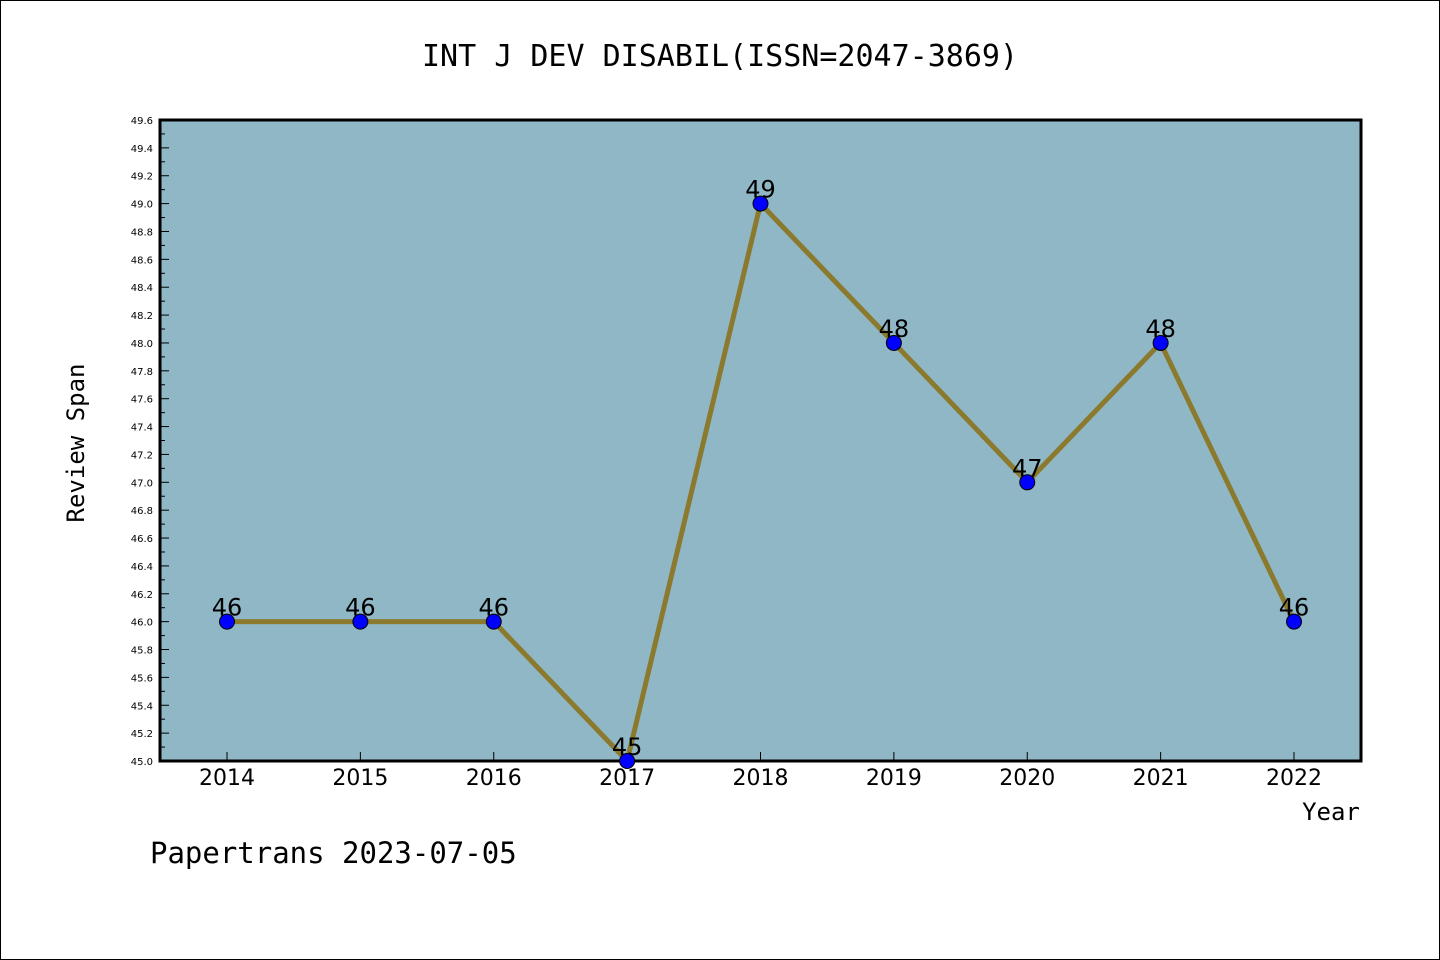  Describe the element at coordinates (894, 778) in the screenshot. I see `x-tick-label: 2019` at that location.